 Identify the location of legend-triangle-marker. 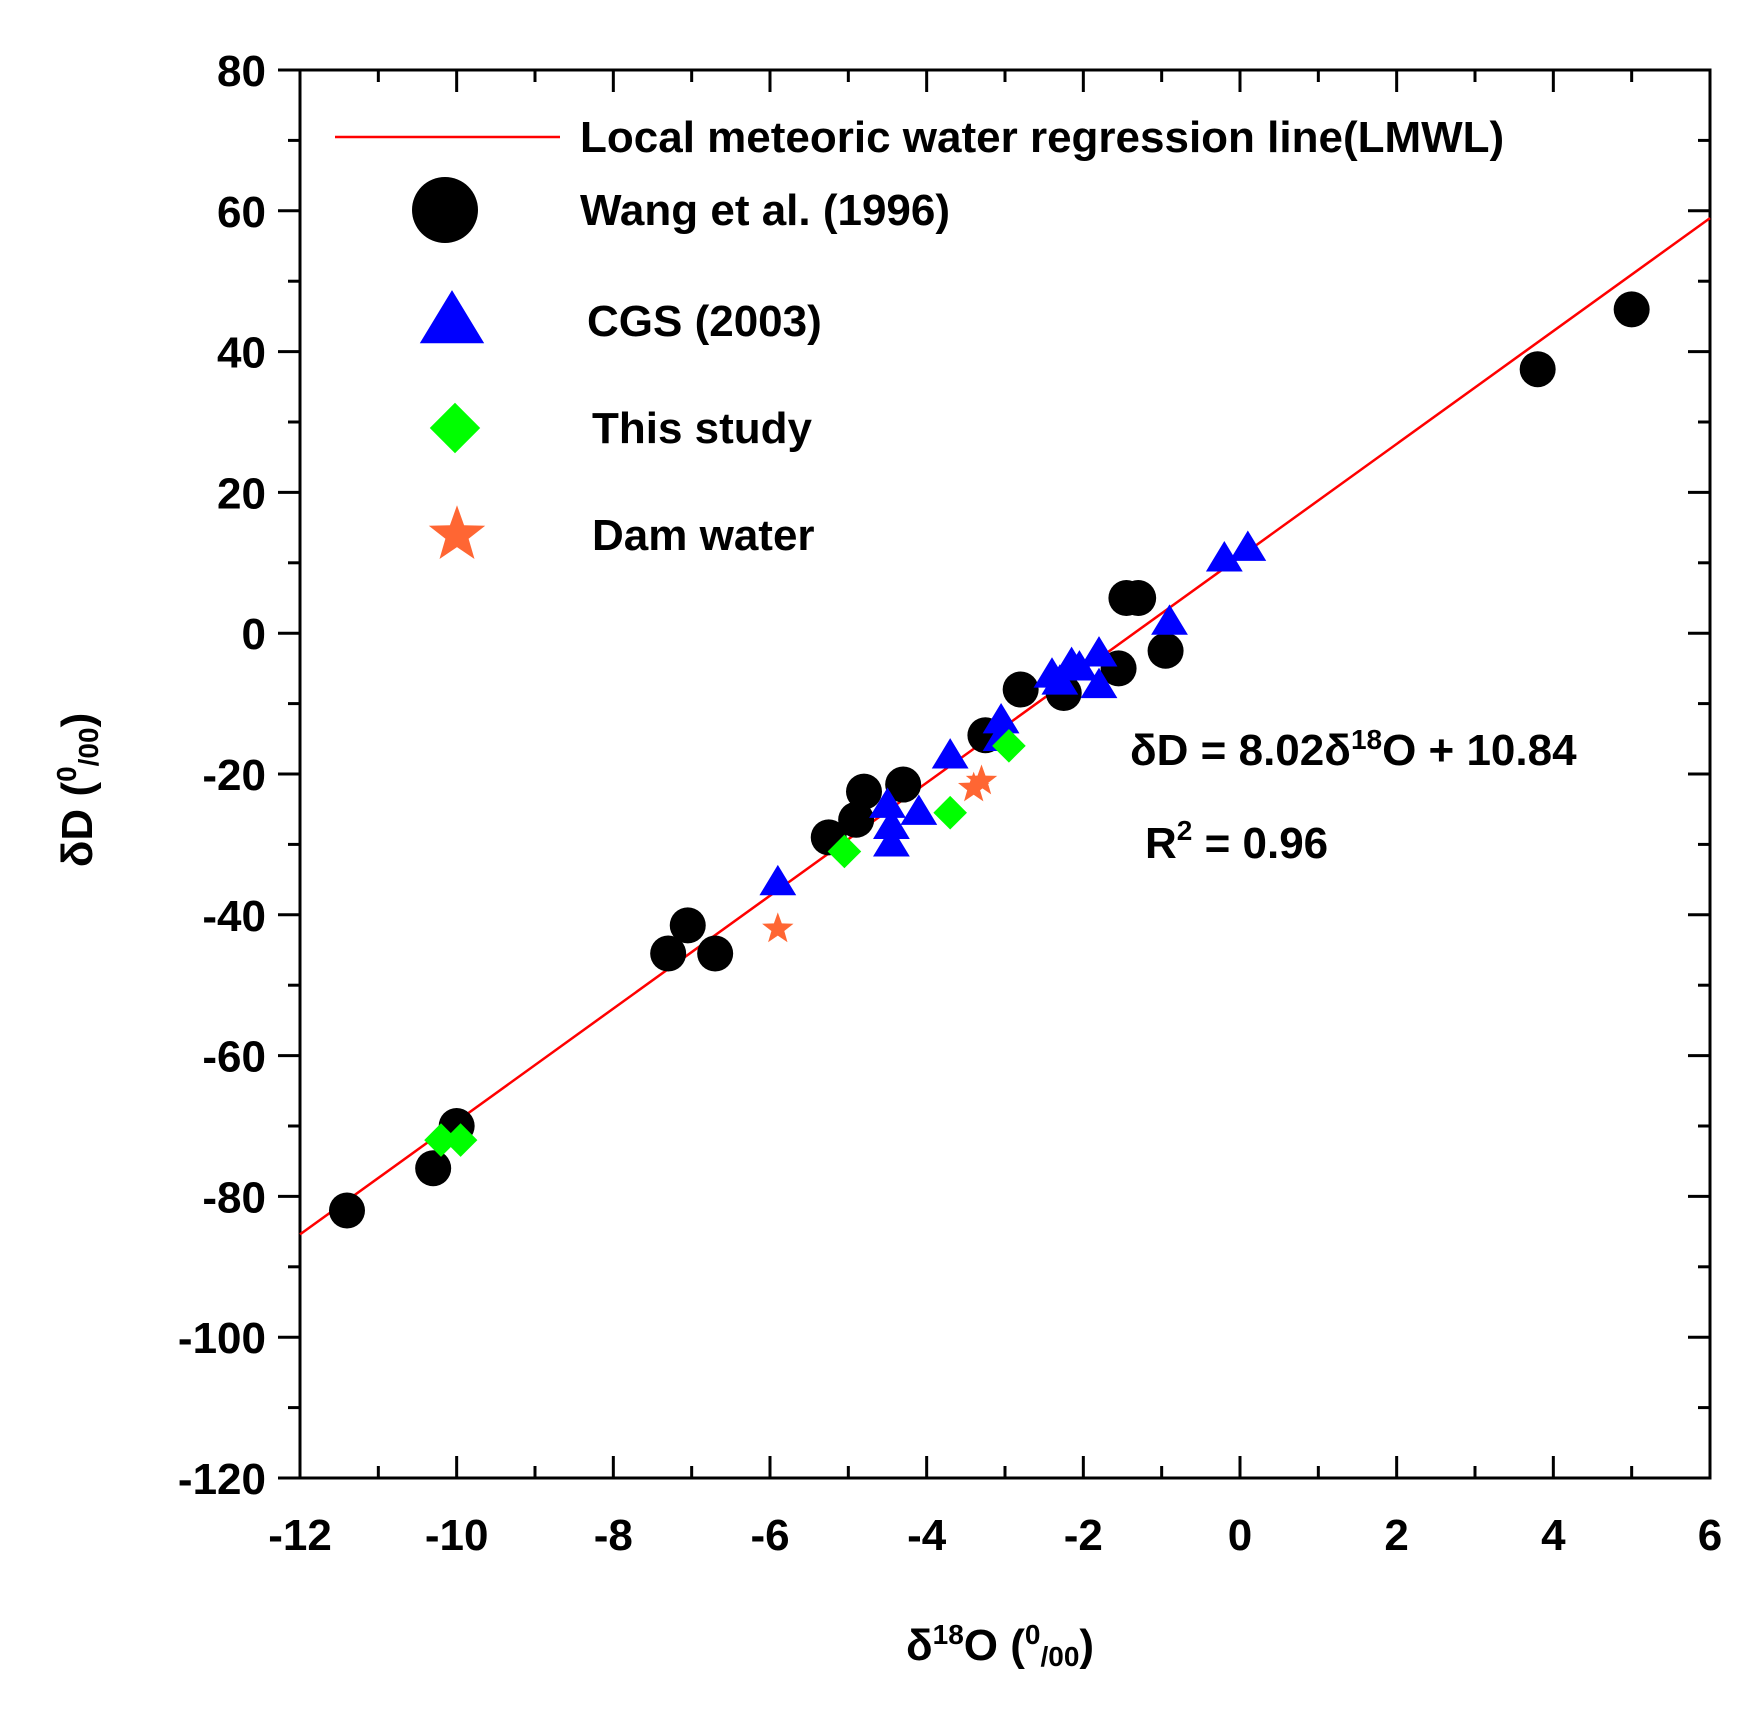
(452, 317).